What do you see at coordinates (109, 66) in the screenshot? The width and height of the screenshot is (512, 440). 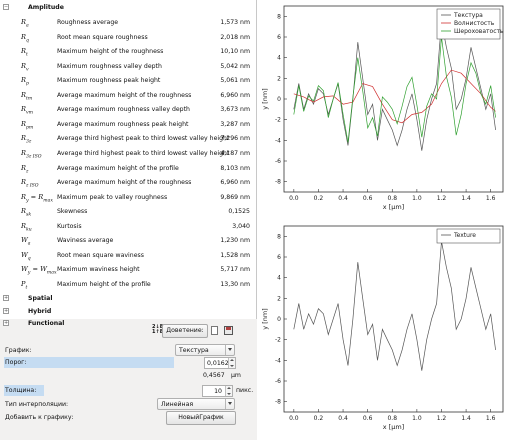 I see `parameter-name: Maximum roughness valley depth` at bounding box center [109, 66].